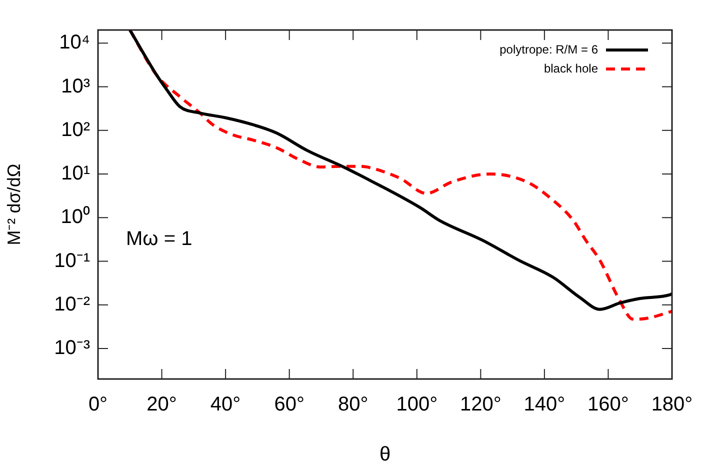 The image size is (709, 471). What do you see at coordinates (608, 405) in the screenshot?
I see `x-tick-label: 160°` at bounding box center [608, 405].